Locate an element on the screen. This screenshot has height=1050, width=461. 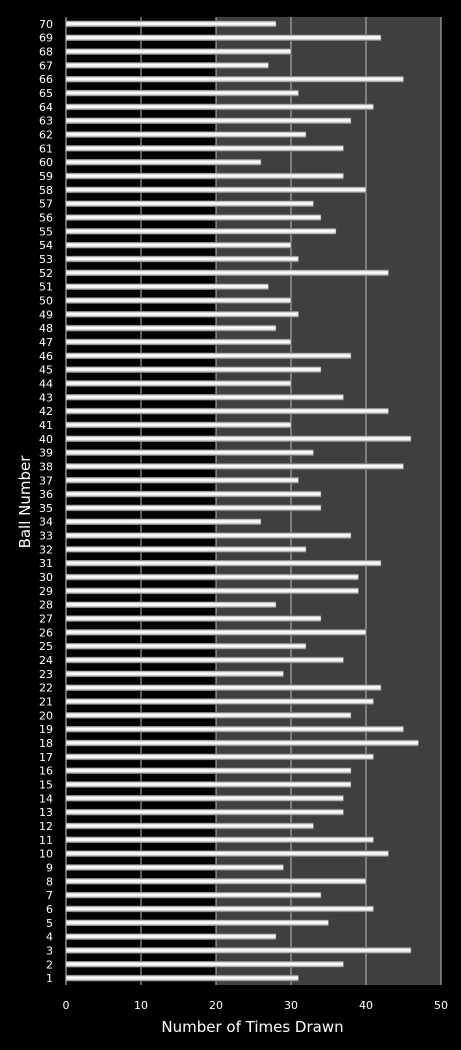
y-tick-label: 29 is located at coordinates (46, 591).